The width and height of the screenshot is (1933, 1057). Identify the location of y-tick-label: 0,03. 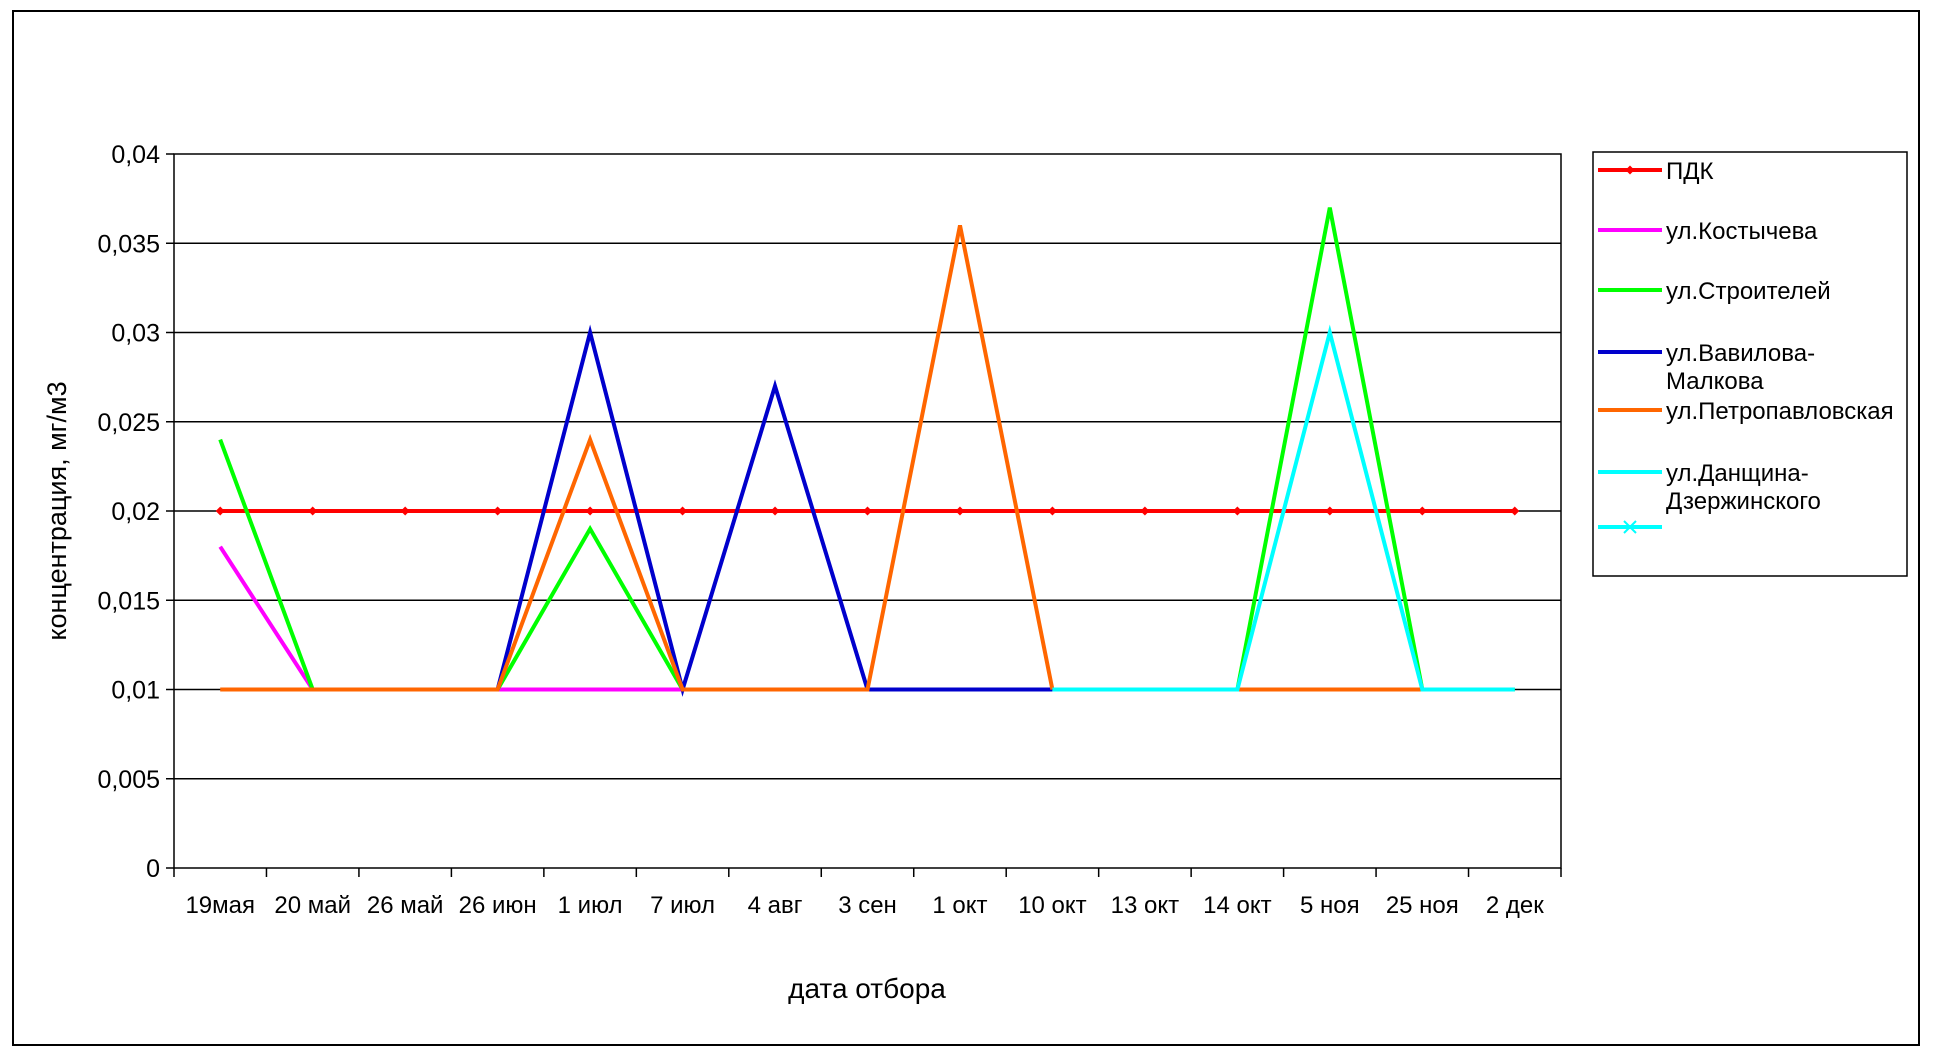
(135, 334).